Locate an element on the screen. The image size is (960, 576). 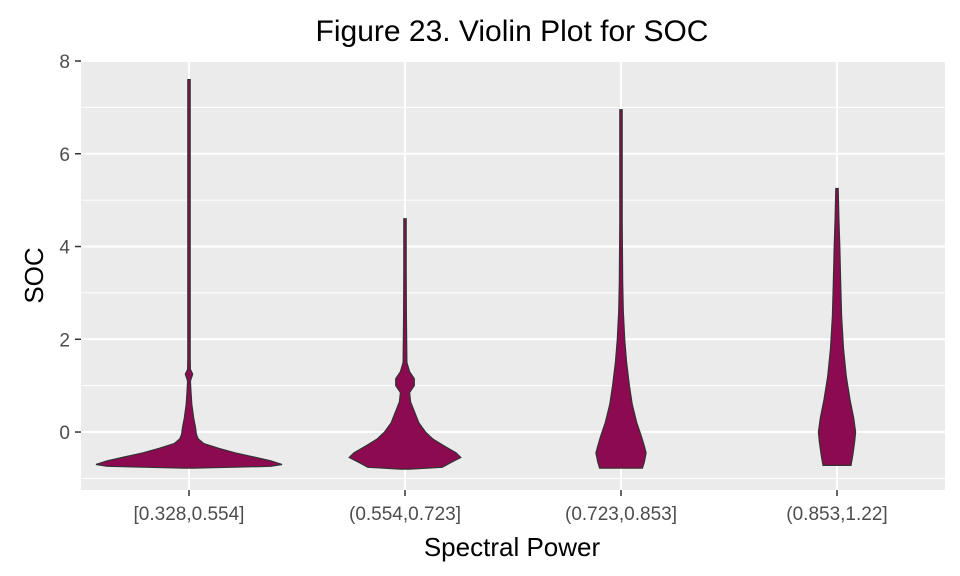
y-axis-title: SOC is located at coordinates (34, 275).